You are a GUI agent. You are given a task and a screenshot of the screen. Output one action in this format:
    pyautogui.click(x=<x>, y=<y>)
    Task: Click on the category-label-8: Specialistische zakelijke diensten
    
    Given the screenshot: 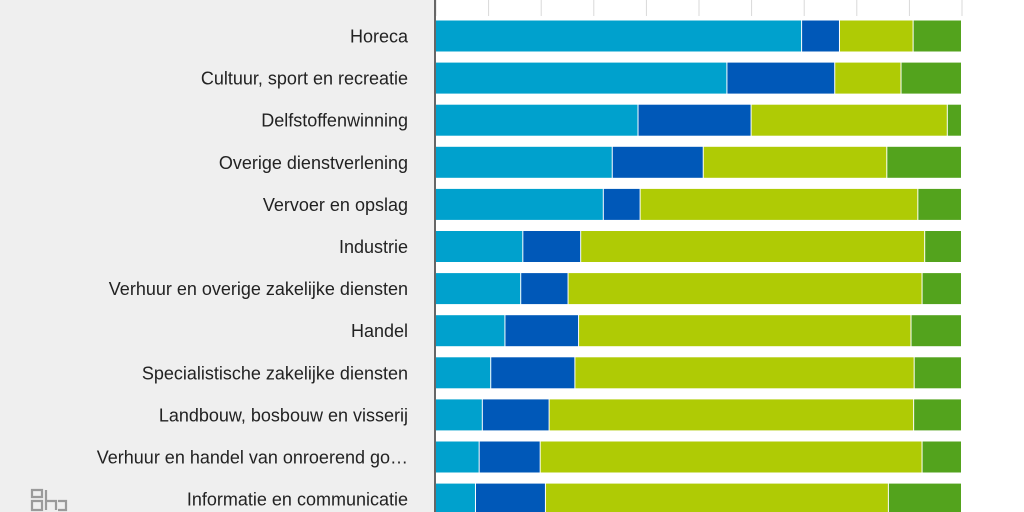 What is the action you would take?
    pyautogui.click(x=275, y=373)
    